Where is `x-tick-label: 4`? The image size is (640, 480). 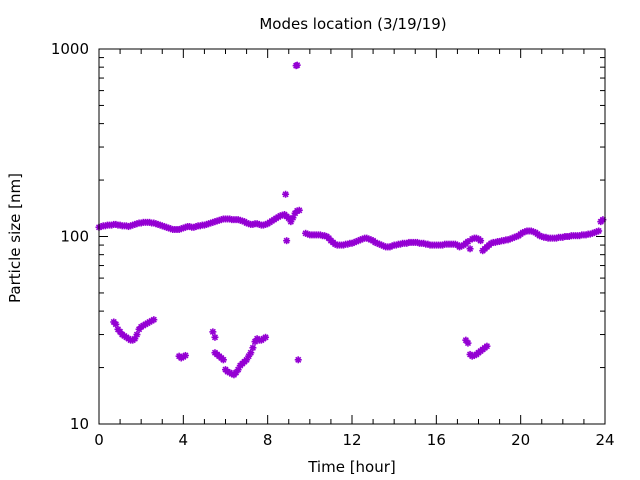 x-tick-label: 4 is located at coordinates (184, 440).